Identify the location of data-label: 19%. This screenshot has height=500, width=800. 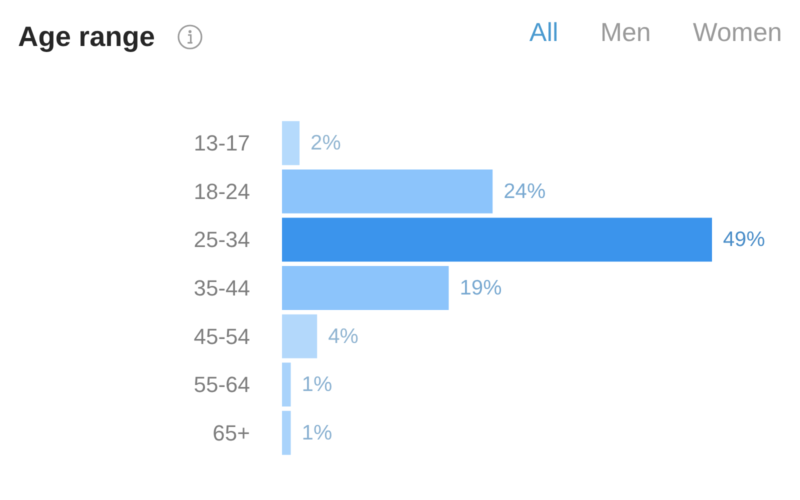
(481, 288).